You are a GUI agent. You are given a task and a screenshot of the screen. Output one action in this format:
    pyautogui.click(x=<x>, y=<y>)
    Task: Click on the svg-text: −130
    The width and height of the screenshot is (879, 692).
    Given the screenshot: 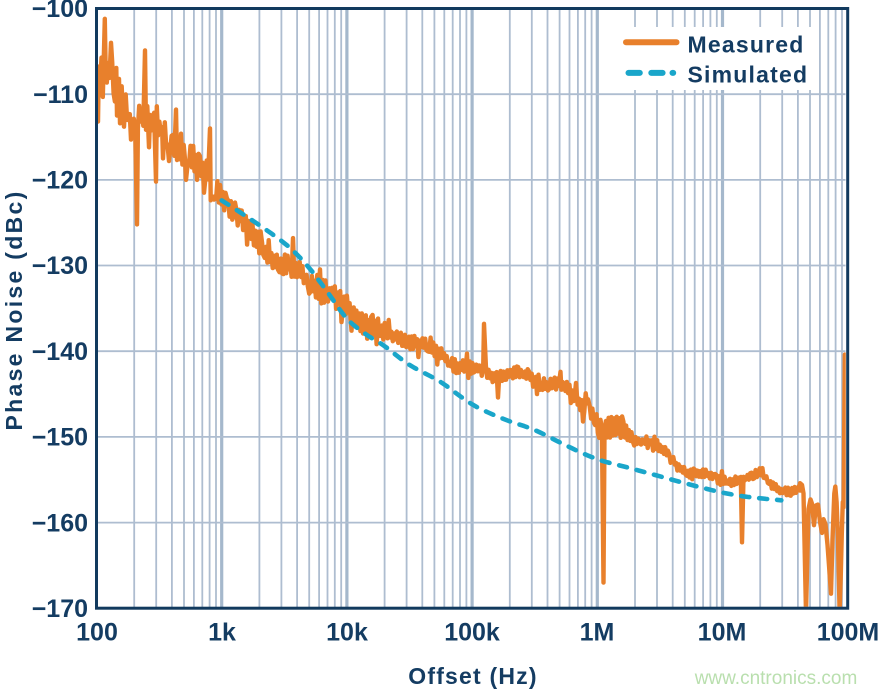 What is the action you would take?
    pyautogui.click(x=60, y=266)
    